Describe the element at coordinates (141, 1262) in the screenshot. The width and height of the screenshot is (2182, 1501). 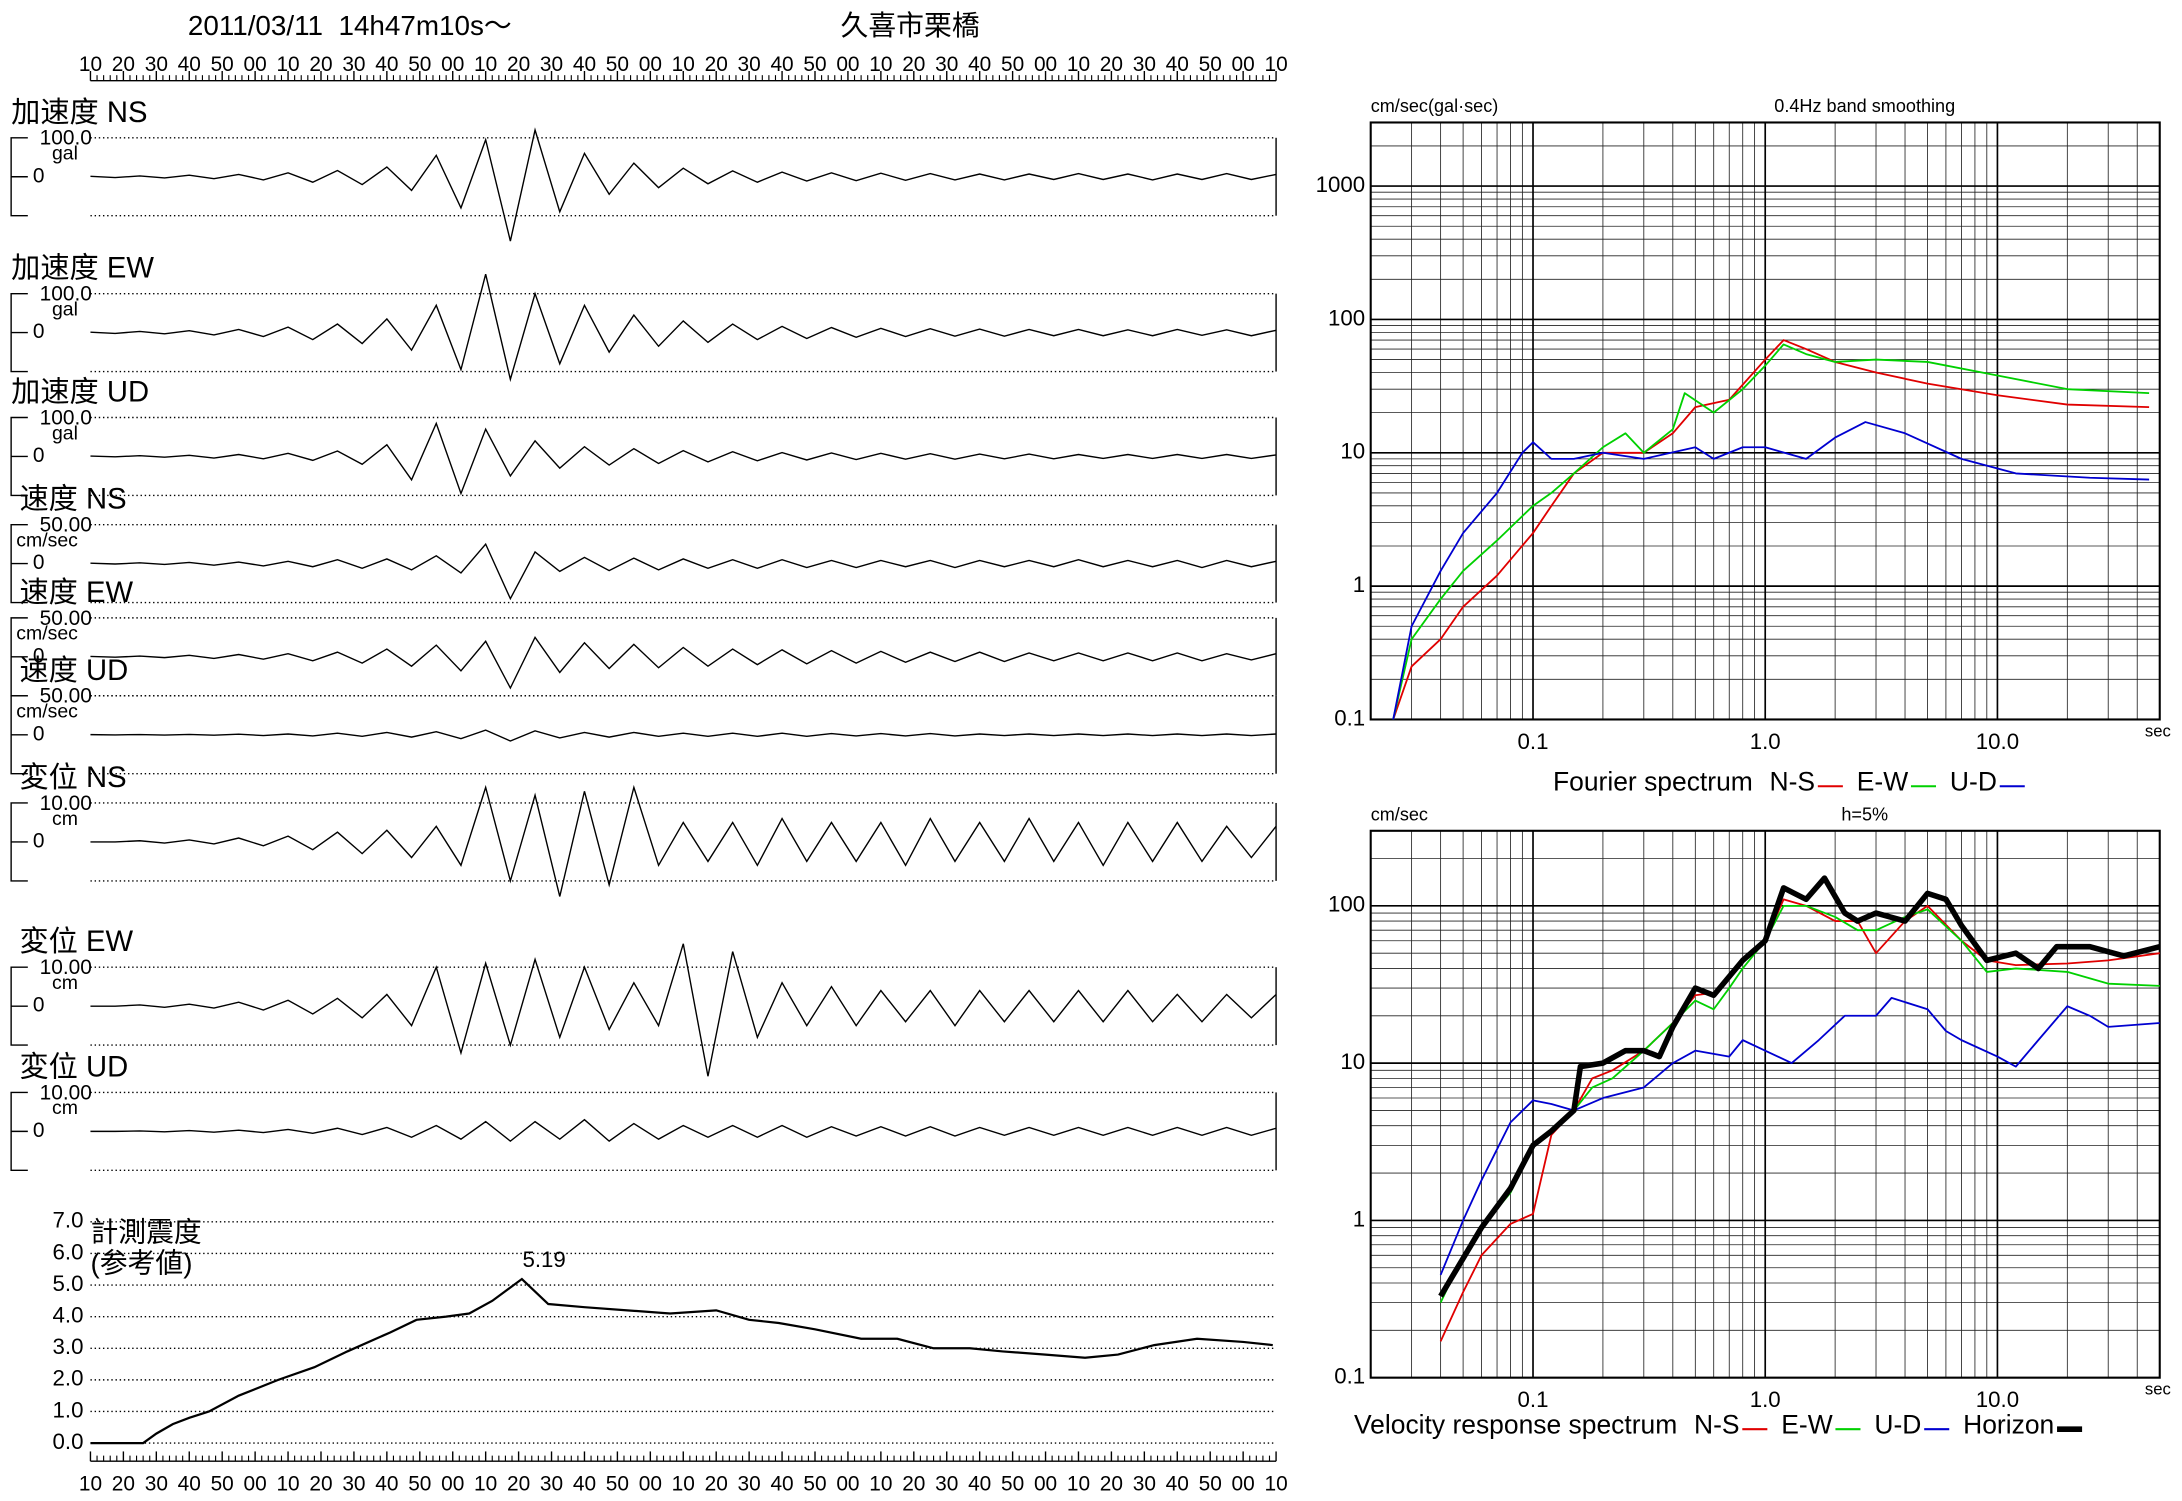
I see `chart-subtitle: (参考値)` at that location.